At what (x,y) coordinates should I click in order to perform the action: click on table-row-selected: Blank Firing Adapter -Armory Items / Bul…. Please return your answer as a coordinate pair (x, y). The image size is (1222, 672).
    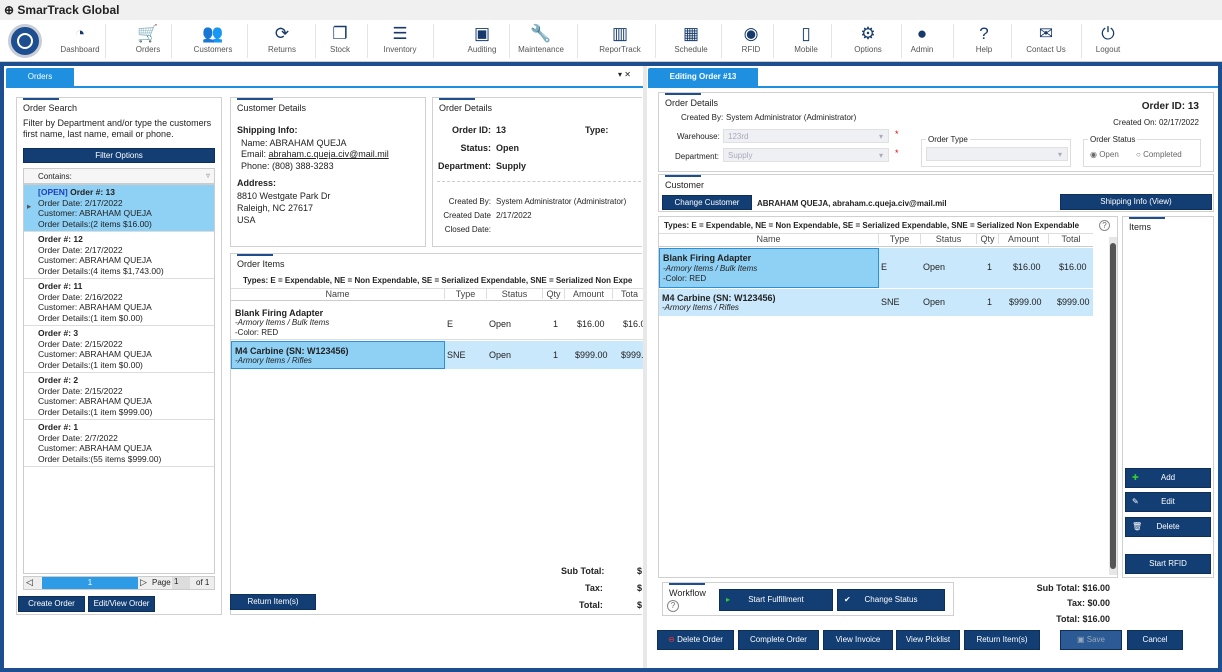
    Looking at the image, I should click on (769, 268).